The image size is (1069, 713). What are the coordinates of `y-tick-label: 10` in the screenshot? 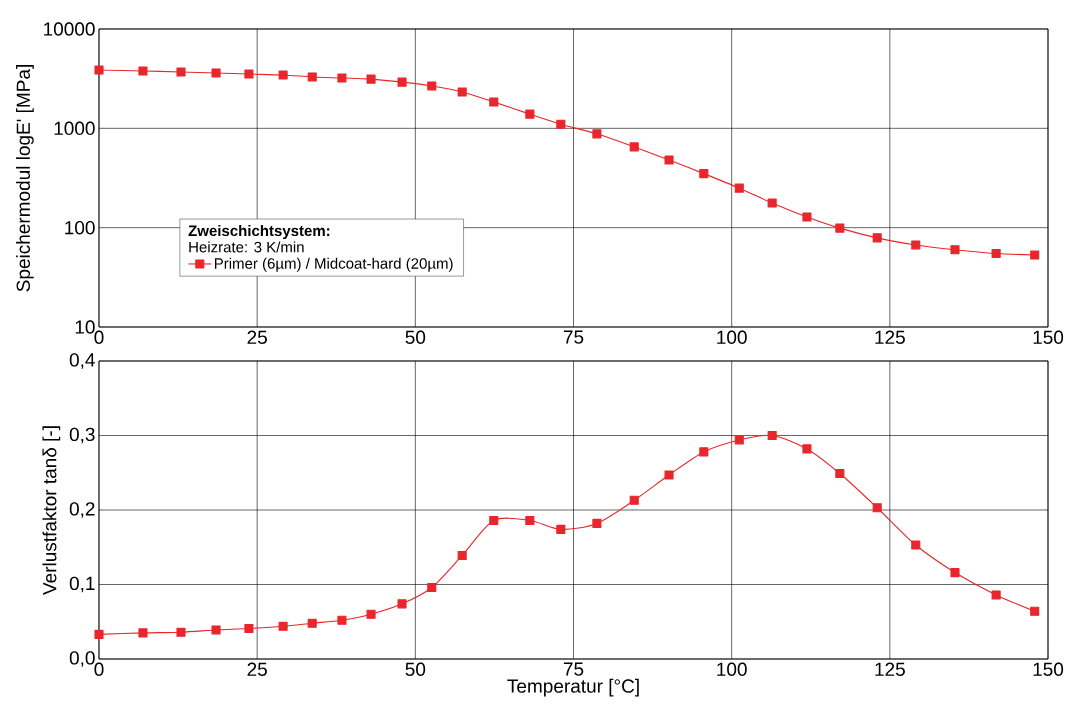 It's located at (85, 327).